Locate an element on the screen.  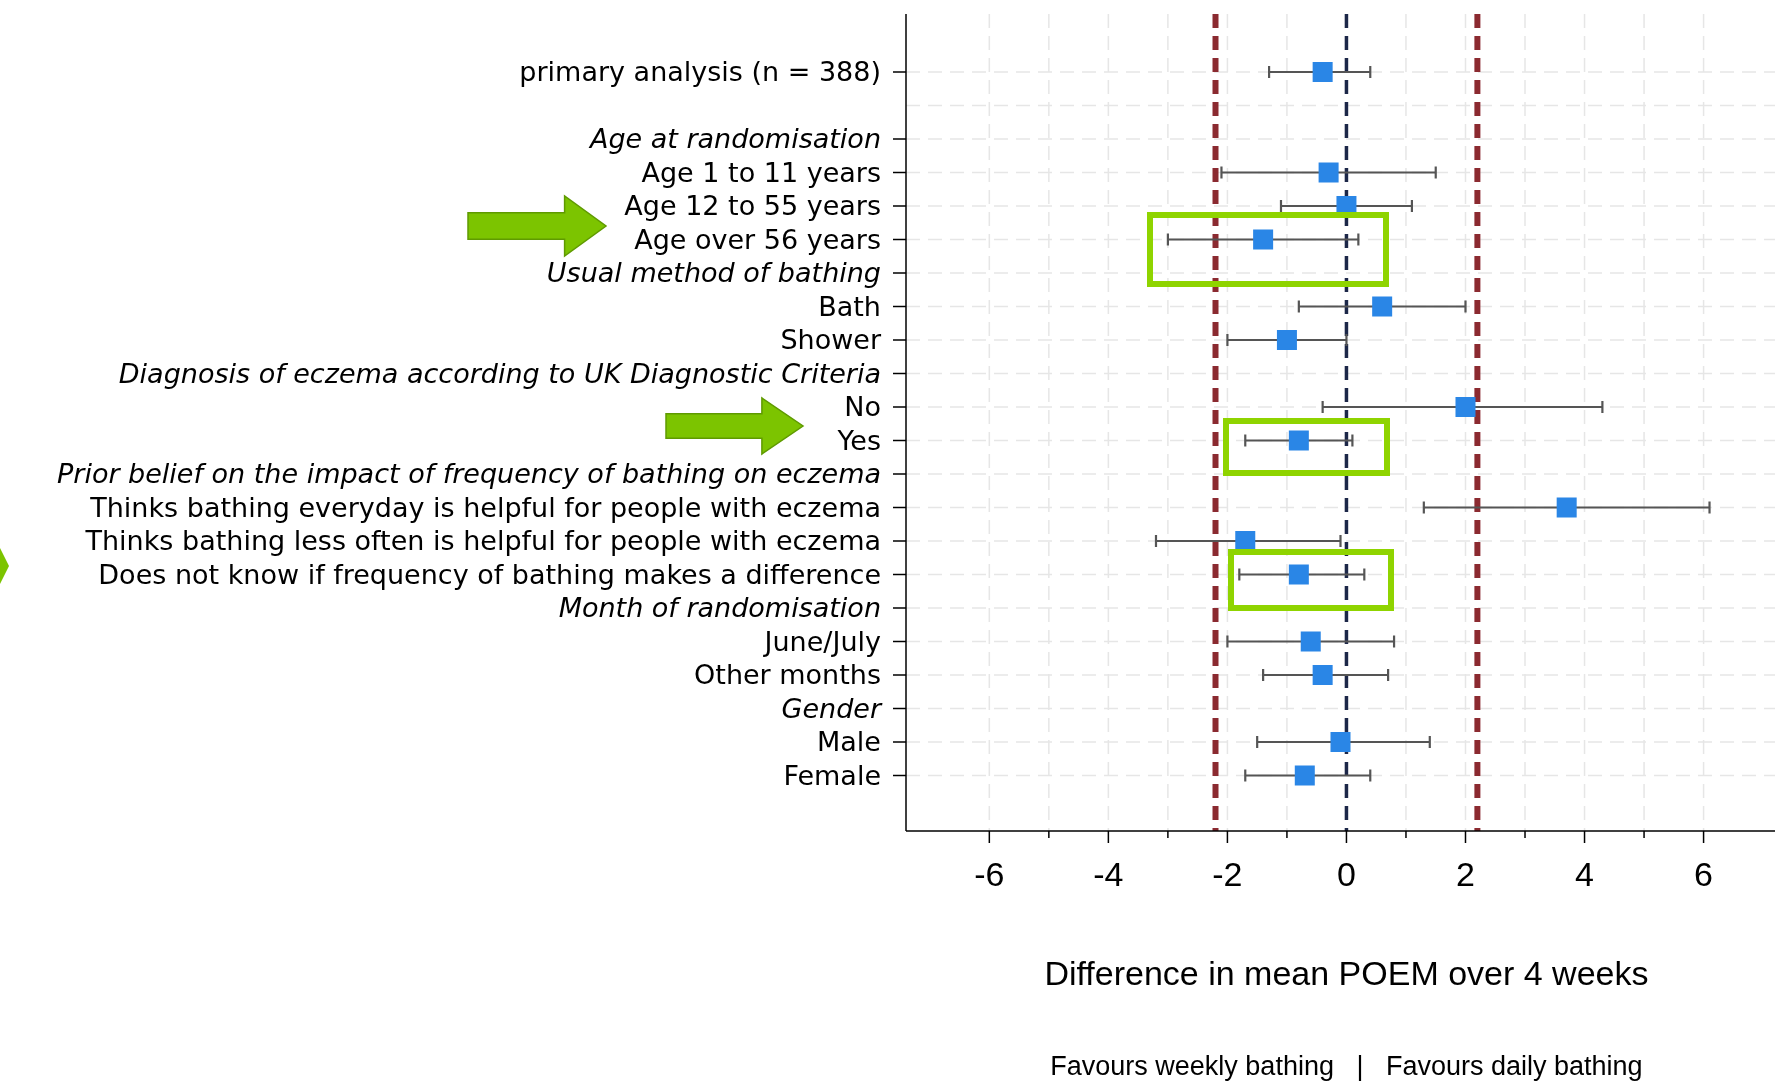
y-tick-label: Male is located at coordinates (849, 742).